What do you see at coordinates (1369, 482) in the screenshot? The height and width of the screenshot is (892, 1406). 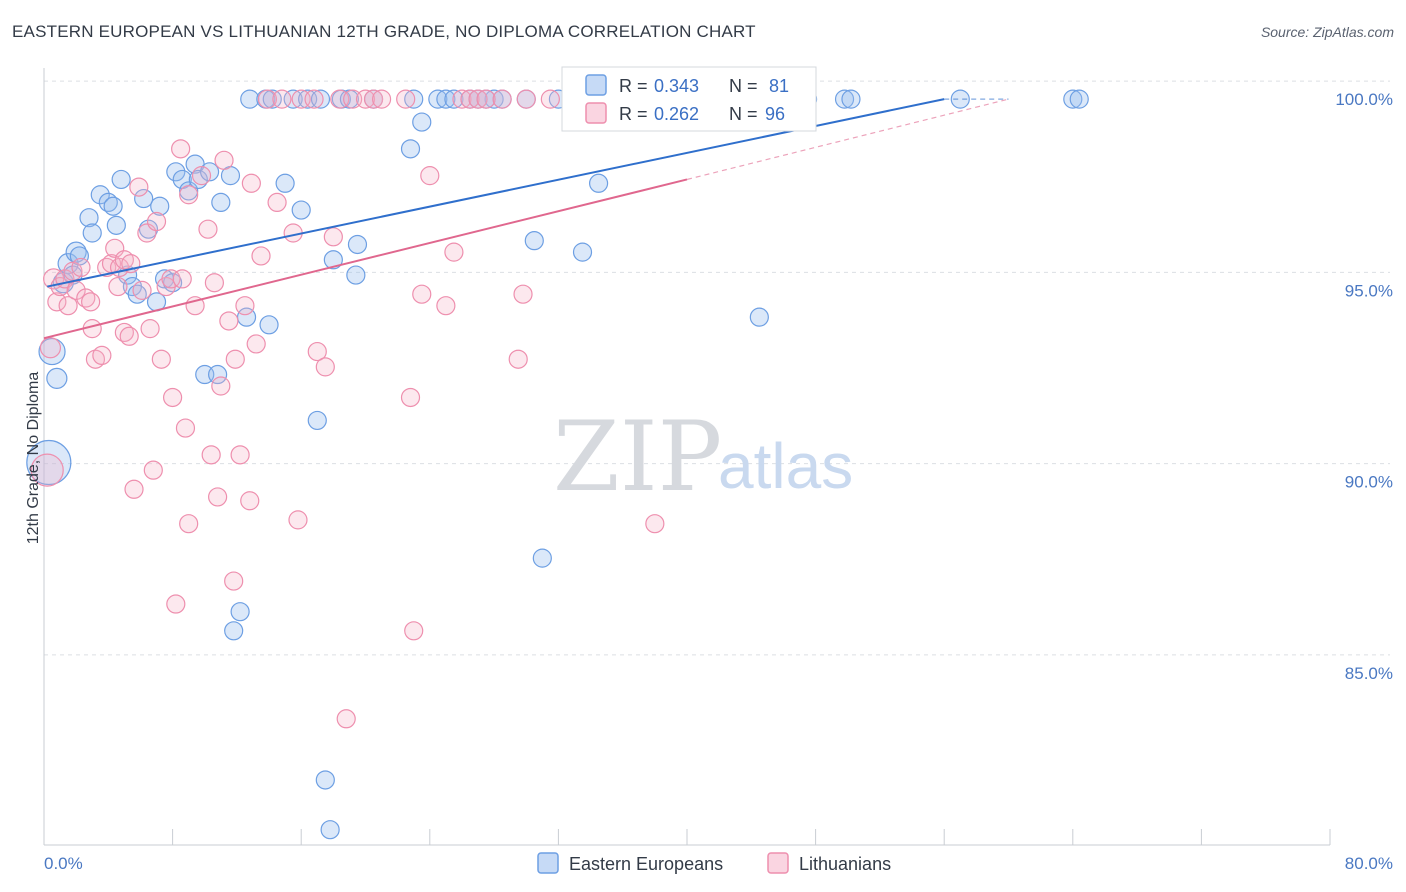 I see `y-tick-label: 90.0%` at bounding box center [1369, 482].